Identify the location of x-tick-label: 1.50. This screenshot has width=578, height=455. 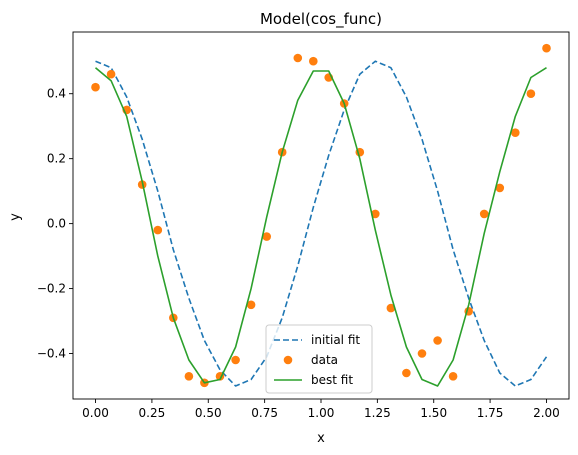
(433, 413).